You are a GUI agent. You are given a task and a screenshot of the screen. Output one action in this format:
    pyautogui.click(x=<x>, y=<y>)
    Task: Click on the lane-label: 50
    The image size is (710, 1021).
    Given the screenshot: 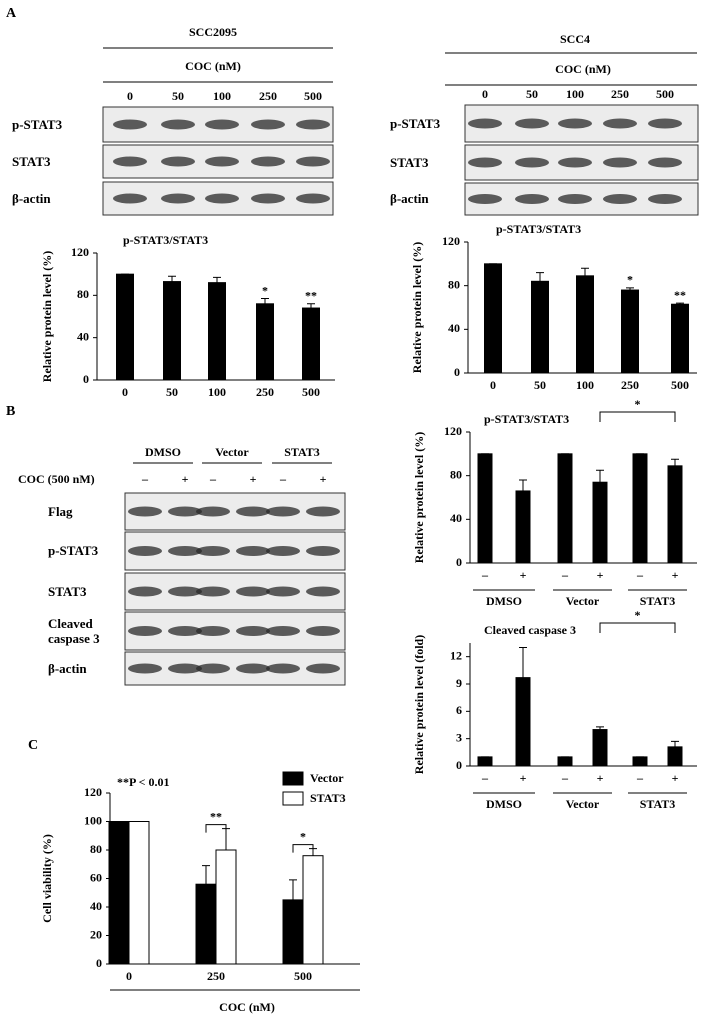 What is the action you would take?
    pyautogui.click(x=532, y=94)
    